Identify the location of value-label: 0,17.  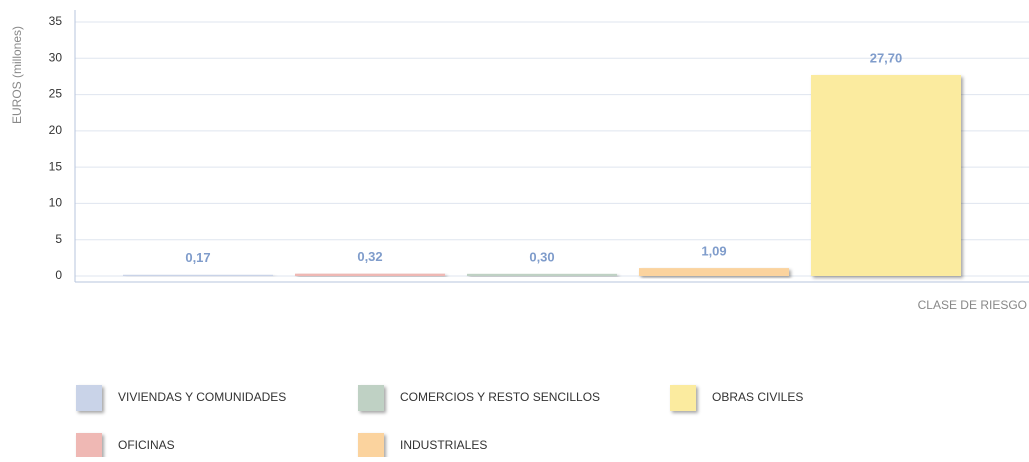
(197, 257).